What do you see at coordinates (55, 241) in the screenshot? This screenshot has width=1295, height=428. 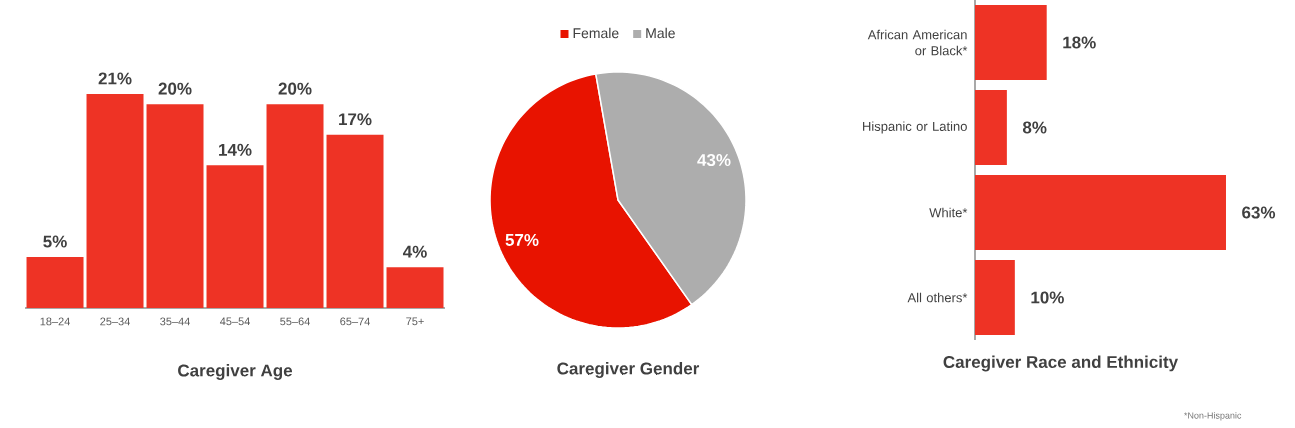 I see `data-label: 5%` at bounding box center [55, 241].